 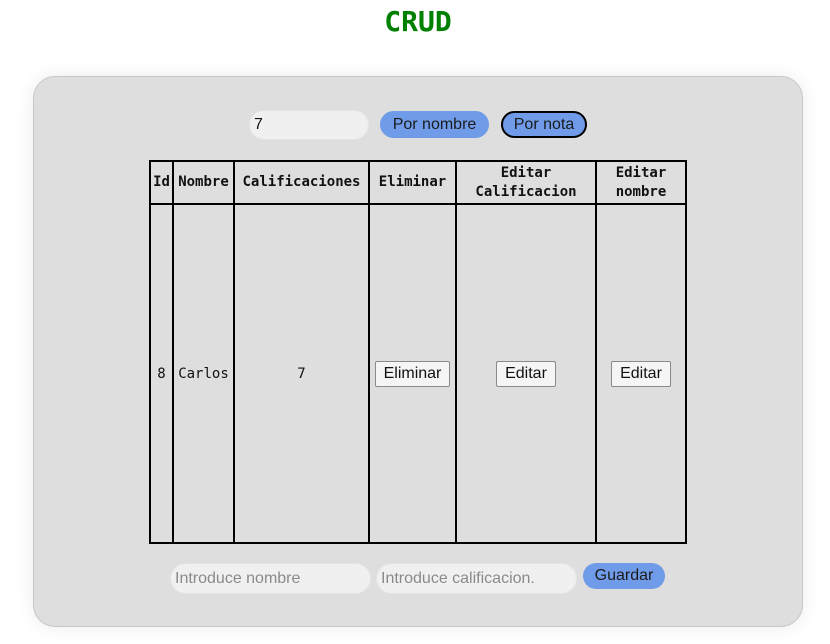 I want to click on page-title: CRUD, so click(x=418, y=21).